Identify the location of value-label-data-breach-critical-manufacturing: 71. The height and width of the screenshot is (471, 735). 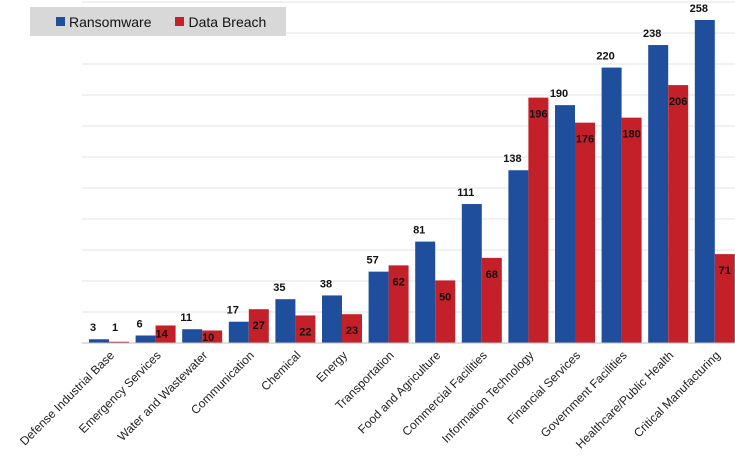
(725, 271).